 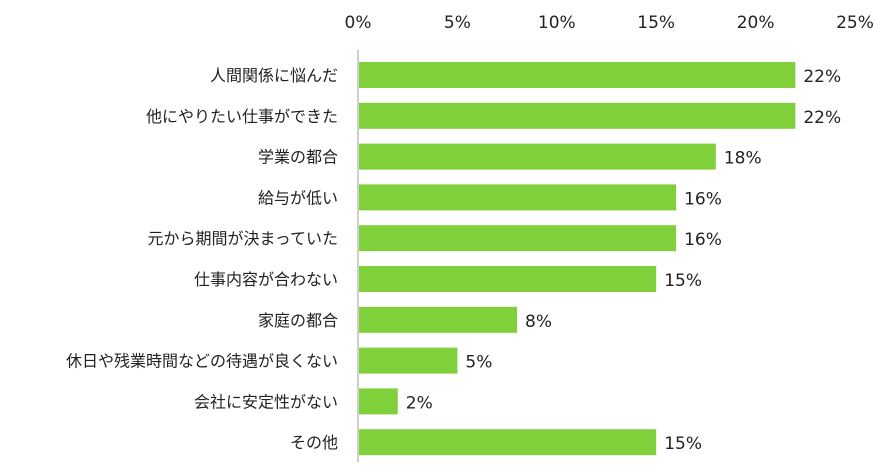 I want to click on category-label: 家庭の都合, so click(x=298, y=320).